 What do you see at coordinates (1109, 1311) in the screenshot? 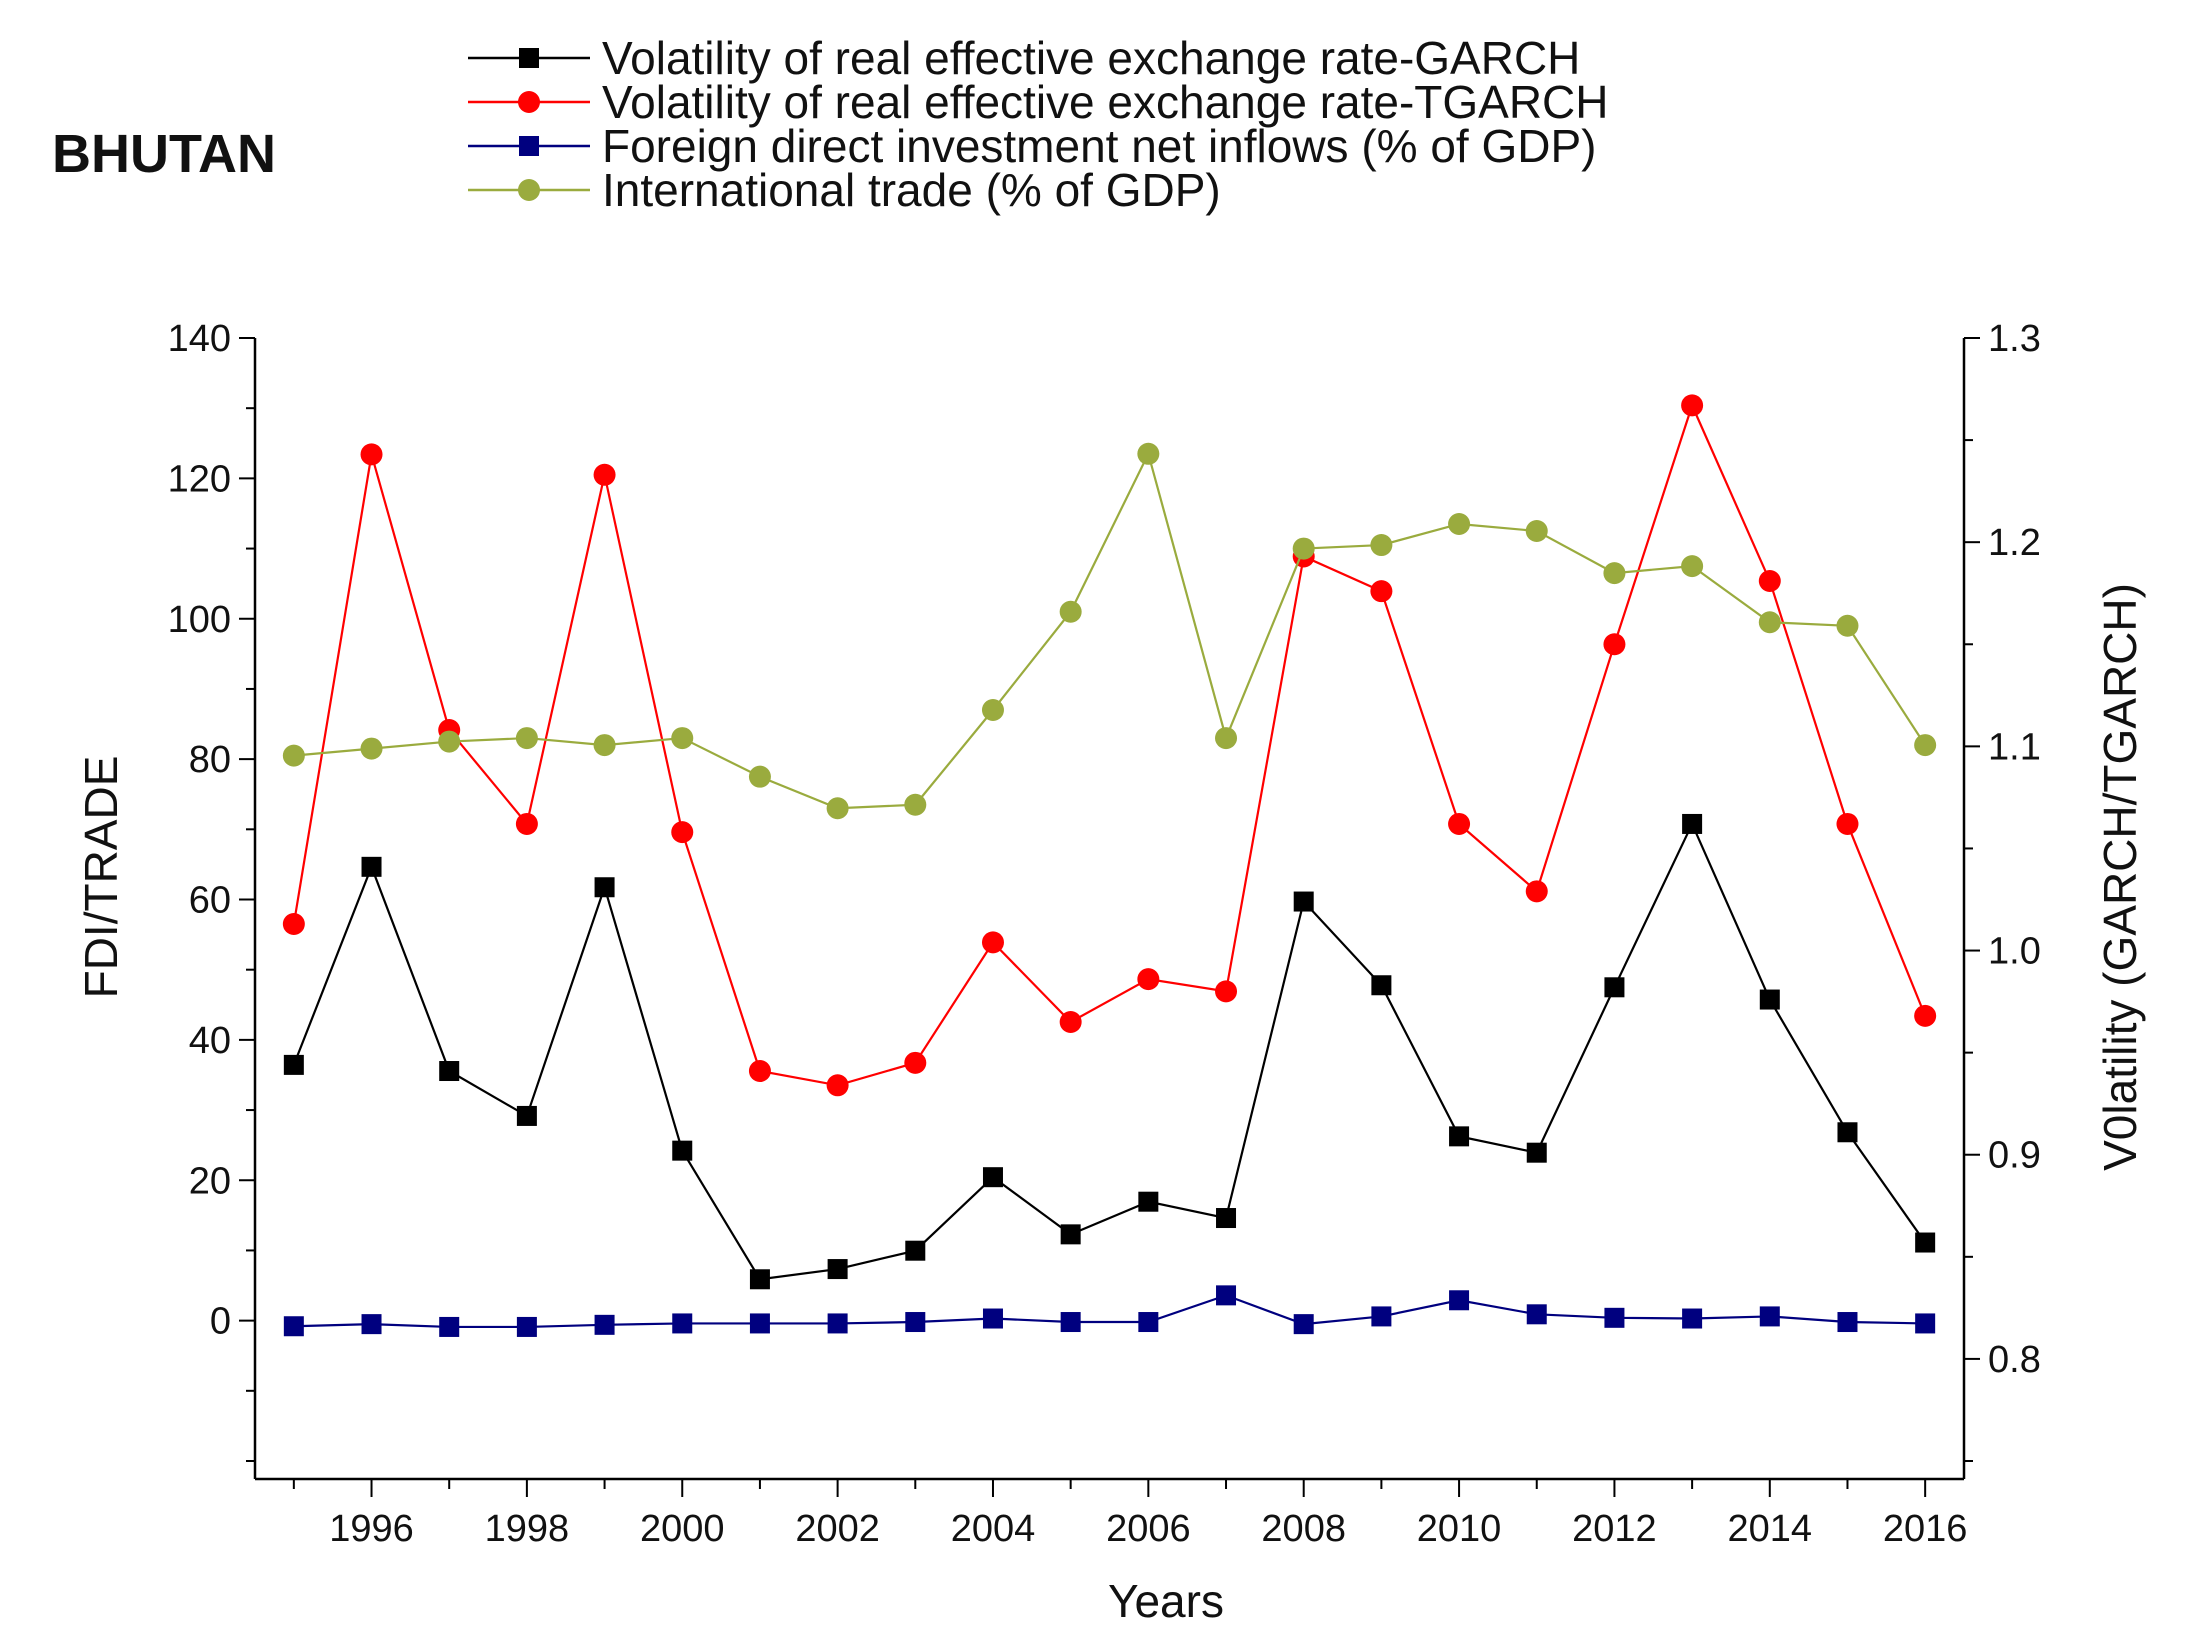
I see `series-line` at bounding box center [1109, 1311].